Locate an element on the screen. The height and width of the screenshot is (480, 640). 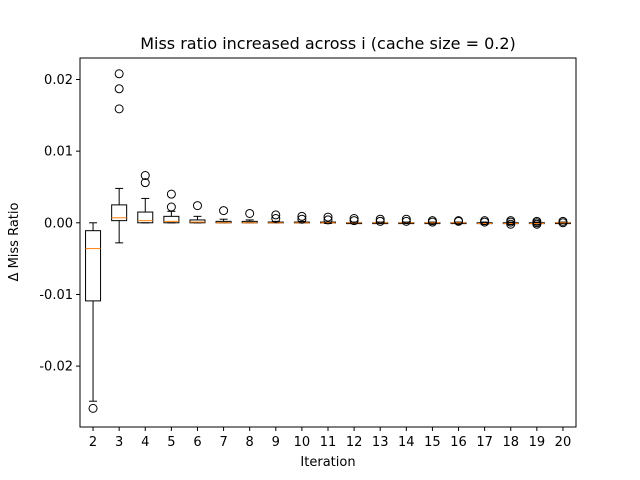
x-tick-label: 18 is located at coordinates (510, 442).